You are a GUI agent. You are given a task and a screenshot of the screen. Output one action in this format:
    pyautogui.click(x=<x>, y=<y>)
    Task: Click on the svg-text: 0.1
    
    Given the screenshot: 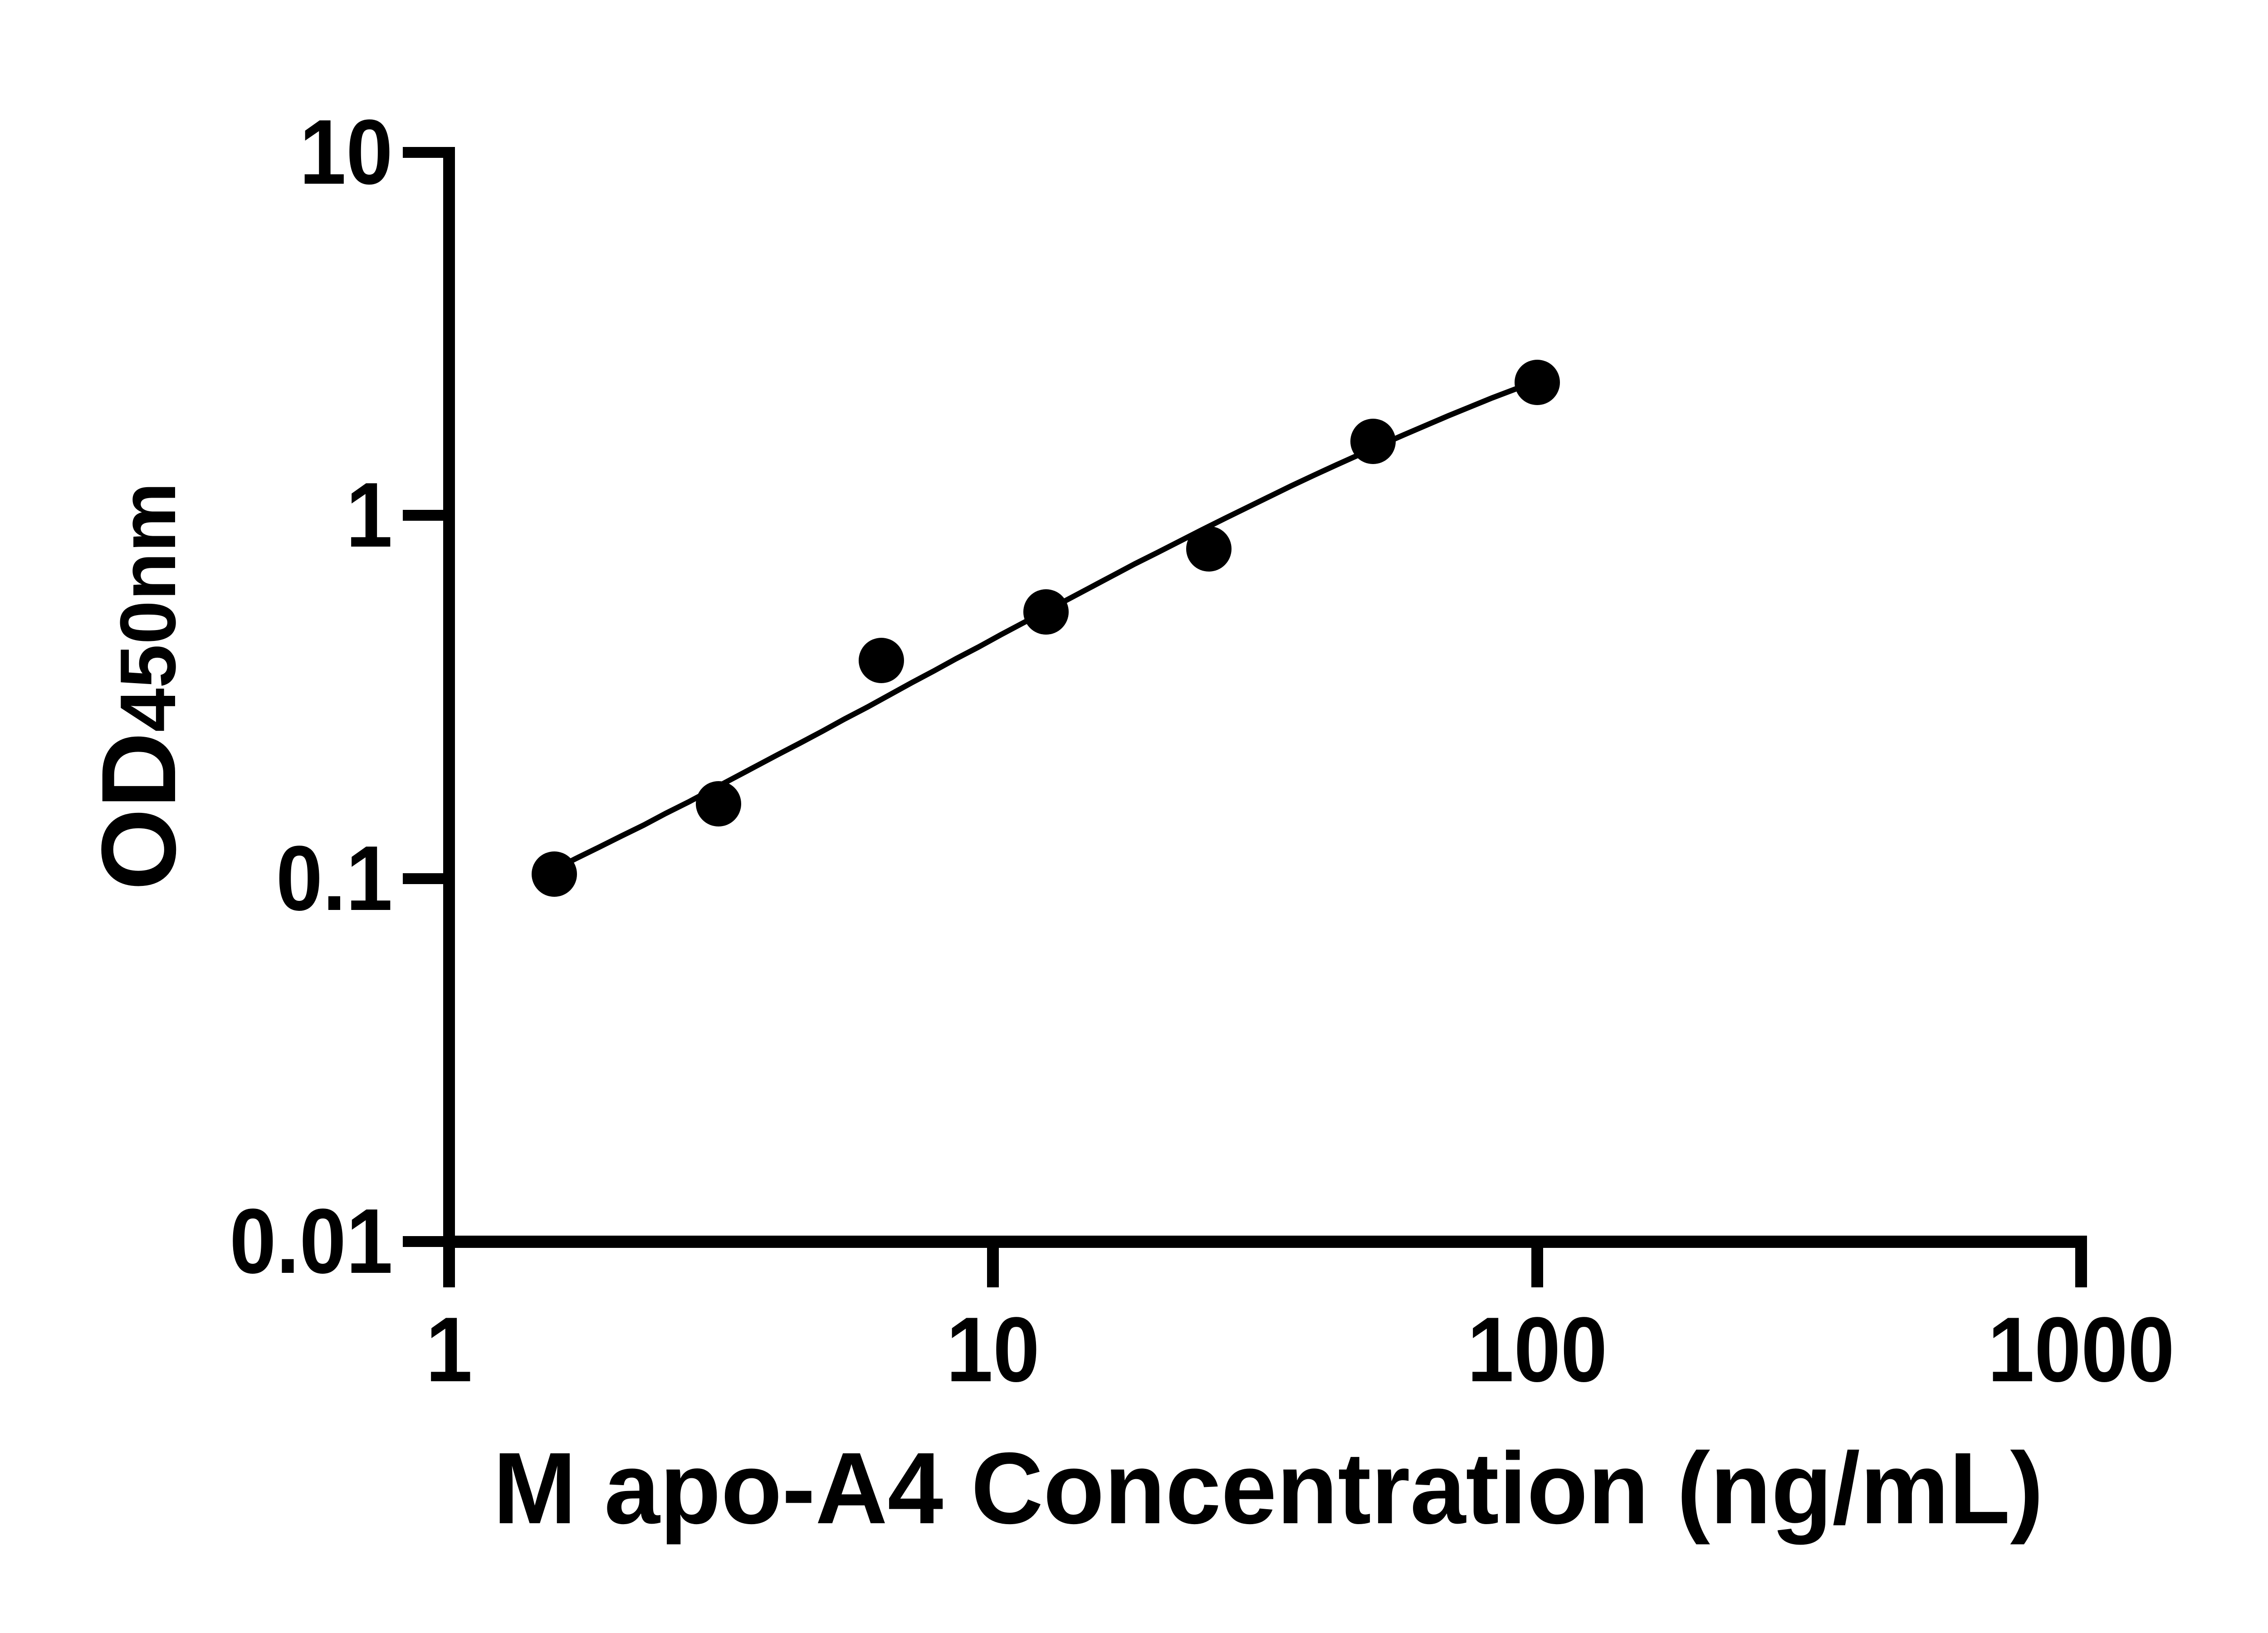 What is the action you would take?
    pyautogui.click(x=334, y=878)
    